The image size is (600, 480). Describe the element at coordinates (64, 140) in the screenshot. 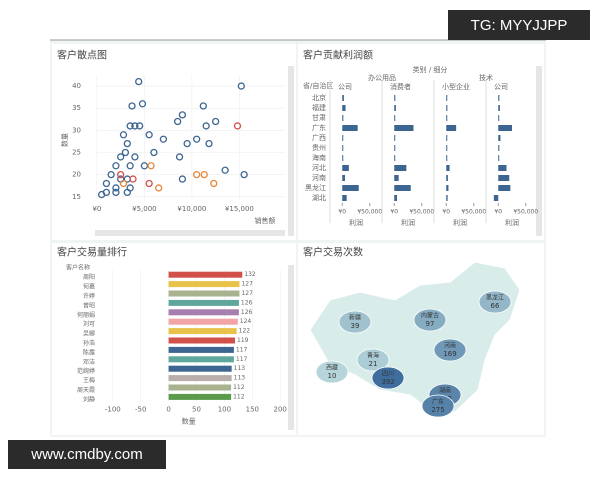

I see `y-axis-label: 数量` at that location.